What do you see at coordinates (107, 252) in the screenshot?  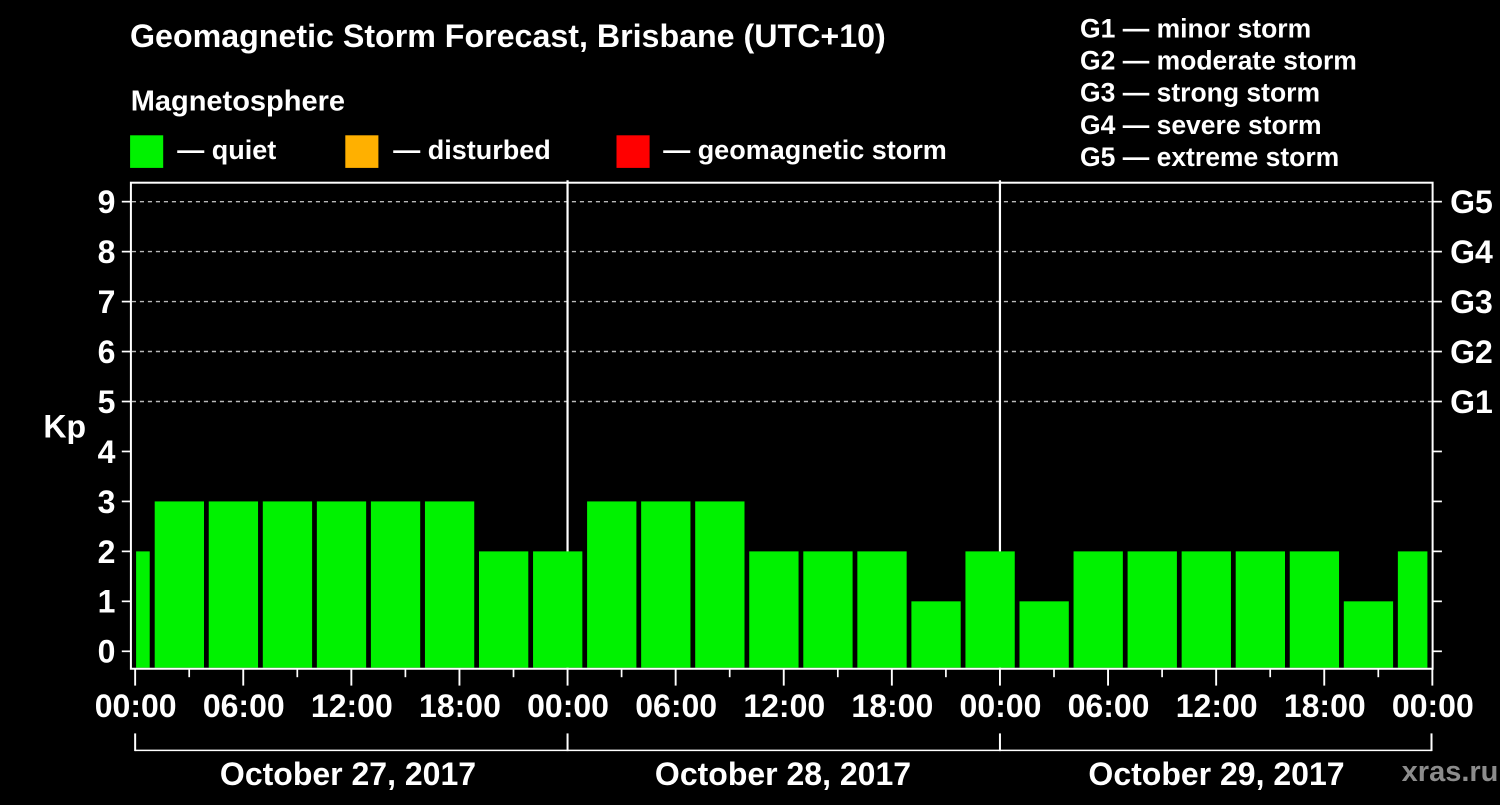 I see `svg-text: 8` at bounding box center [107, 252].